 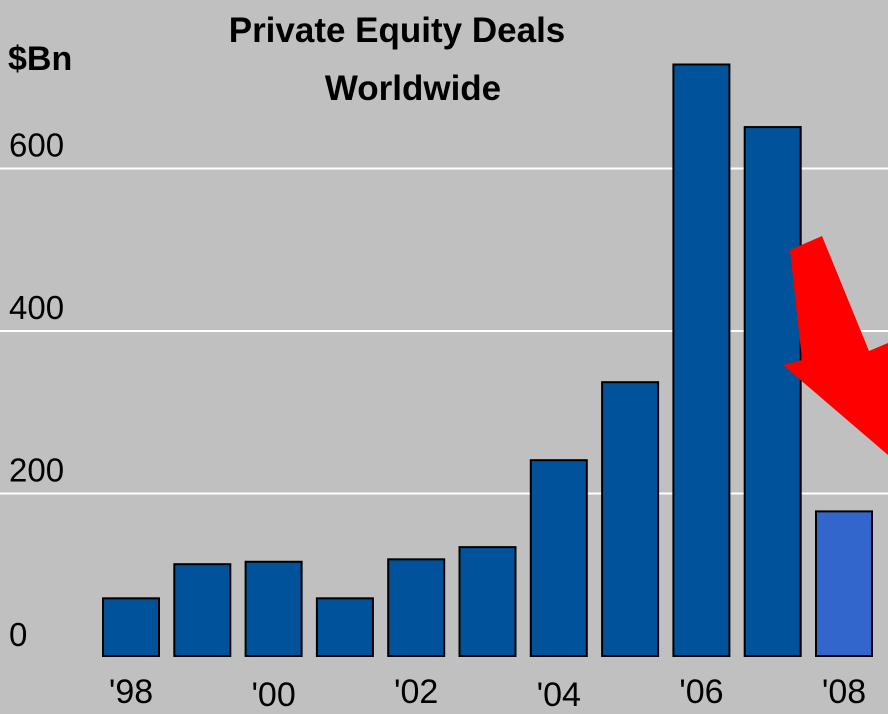 What do you see at coordinates (416, 692) in the screenshot?
I see `x-tick-label: '02` at bounding box center [416, 692].